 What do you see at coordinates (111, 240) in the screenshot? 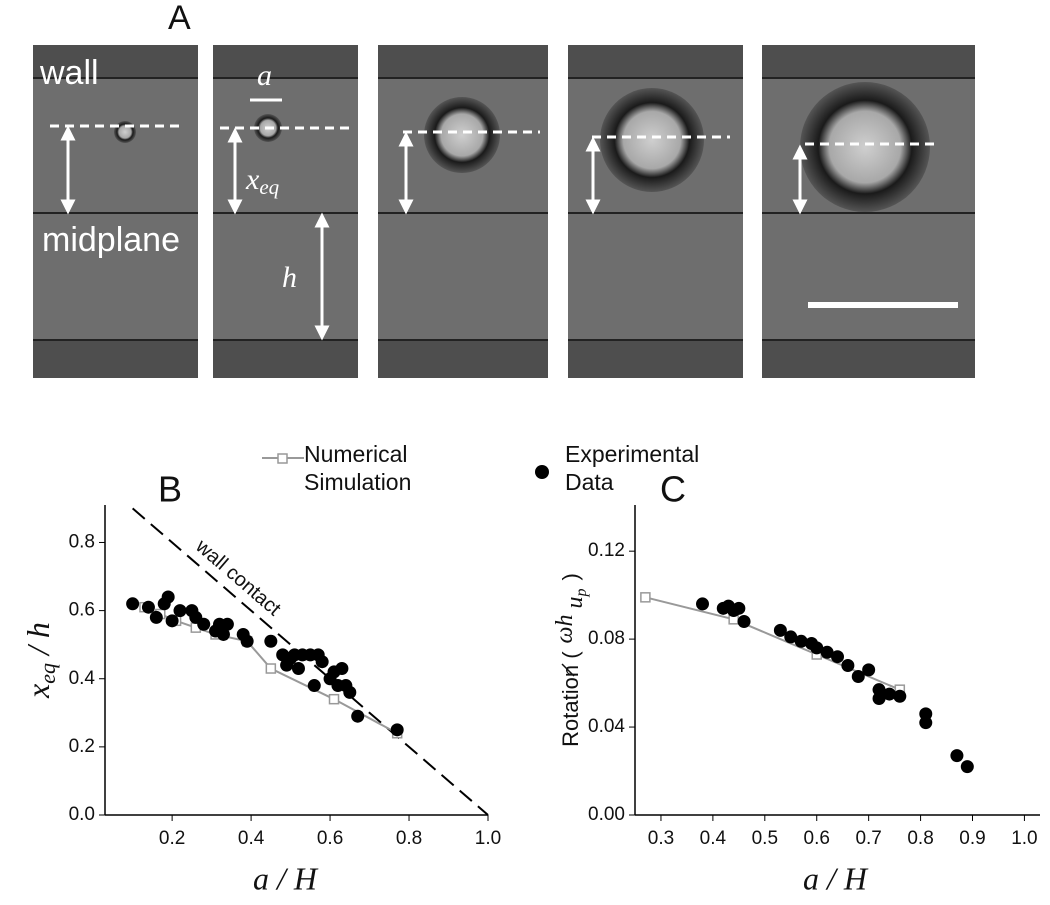
I see `midplane-label: midplane` at bounding box center [111, 240].